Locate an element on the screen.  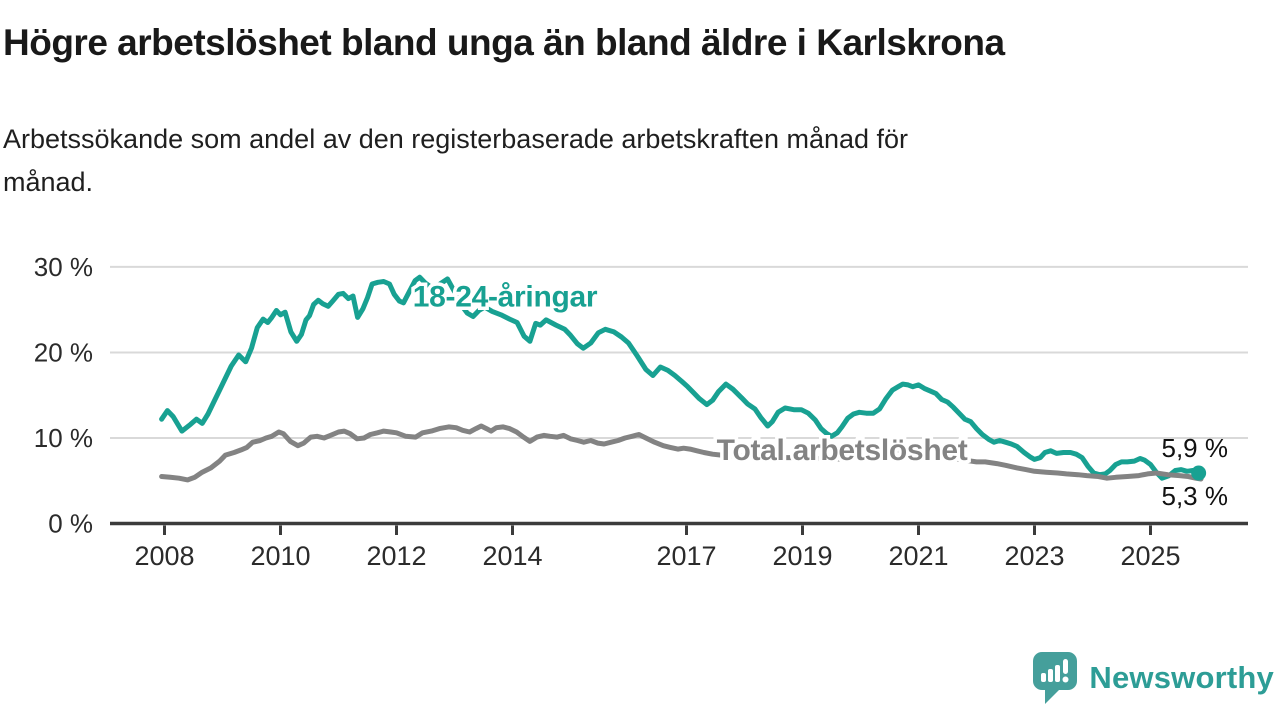
x-tick-label: 2012 is located at coordinates (396, 556).